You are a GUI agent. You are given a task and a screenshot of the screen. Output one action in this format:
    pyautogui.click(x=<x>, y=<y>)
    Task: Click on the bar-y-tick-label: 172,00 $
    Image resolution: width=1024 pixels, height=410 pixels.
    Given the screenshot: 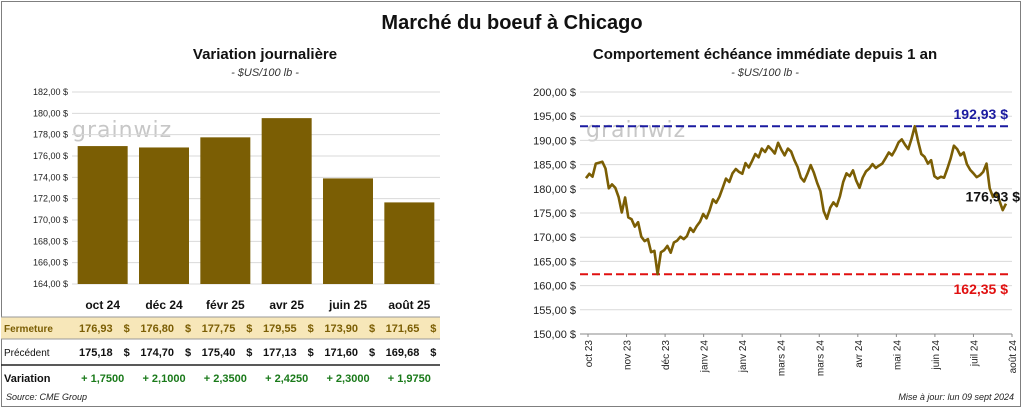 What is the action you would take?
    pyautogui.click(x=50, y=199)
    